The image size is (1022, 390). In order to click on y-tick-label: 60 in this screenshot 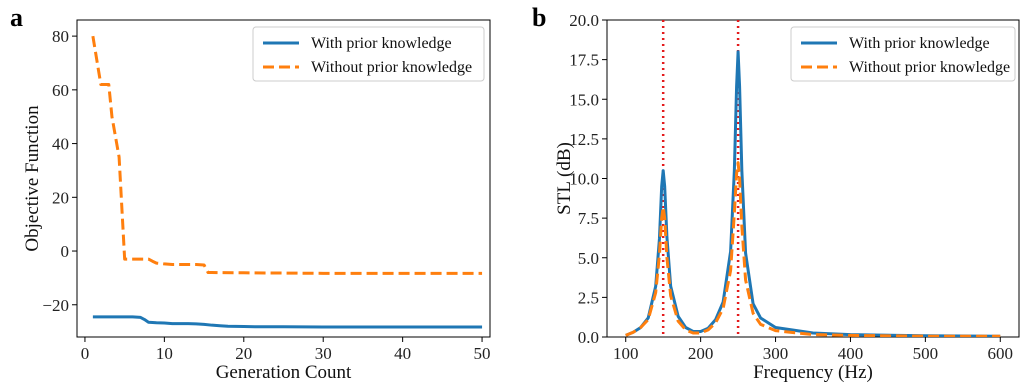, I will do `click(60, 90)`.